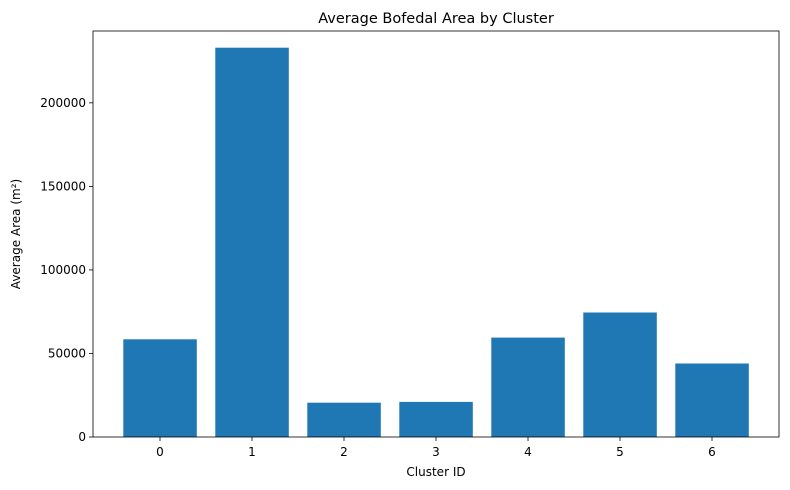 Image resolution: width=790 pixels, height=490 pixels. Describe the element at coordinates (252, 452) in the screenshot. I see `x-tick-label: 1` at that location.